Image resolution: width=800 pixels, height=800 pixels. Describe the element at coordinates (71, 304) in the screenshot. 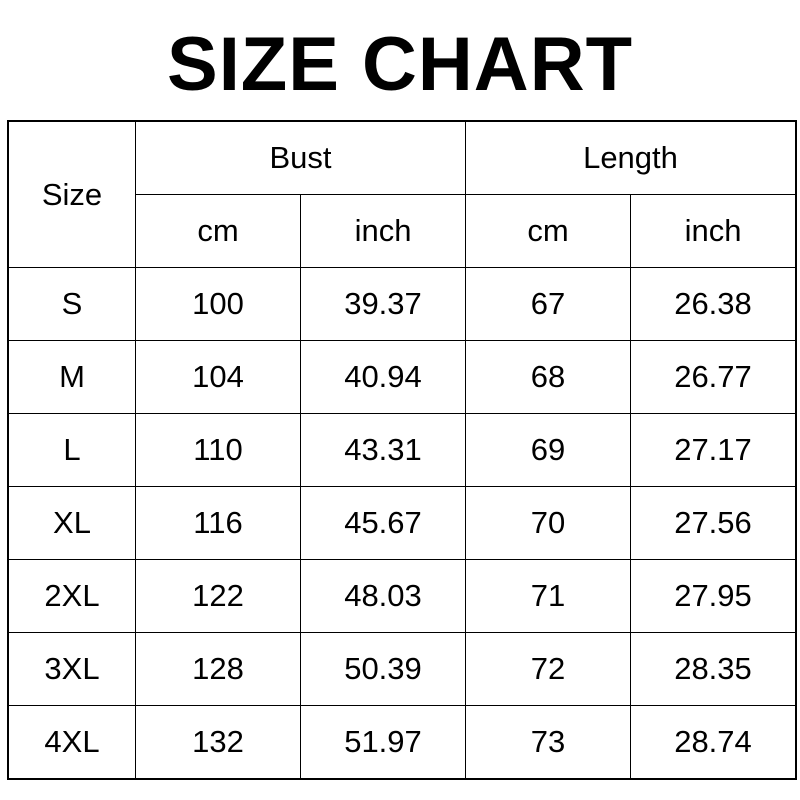

I see `size-cell: S` at that location.